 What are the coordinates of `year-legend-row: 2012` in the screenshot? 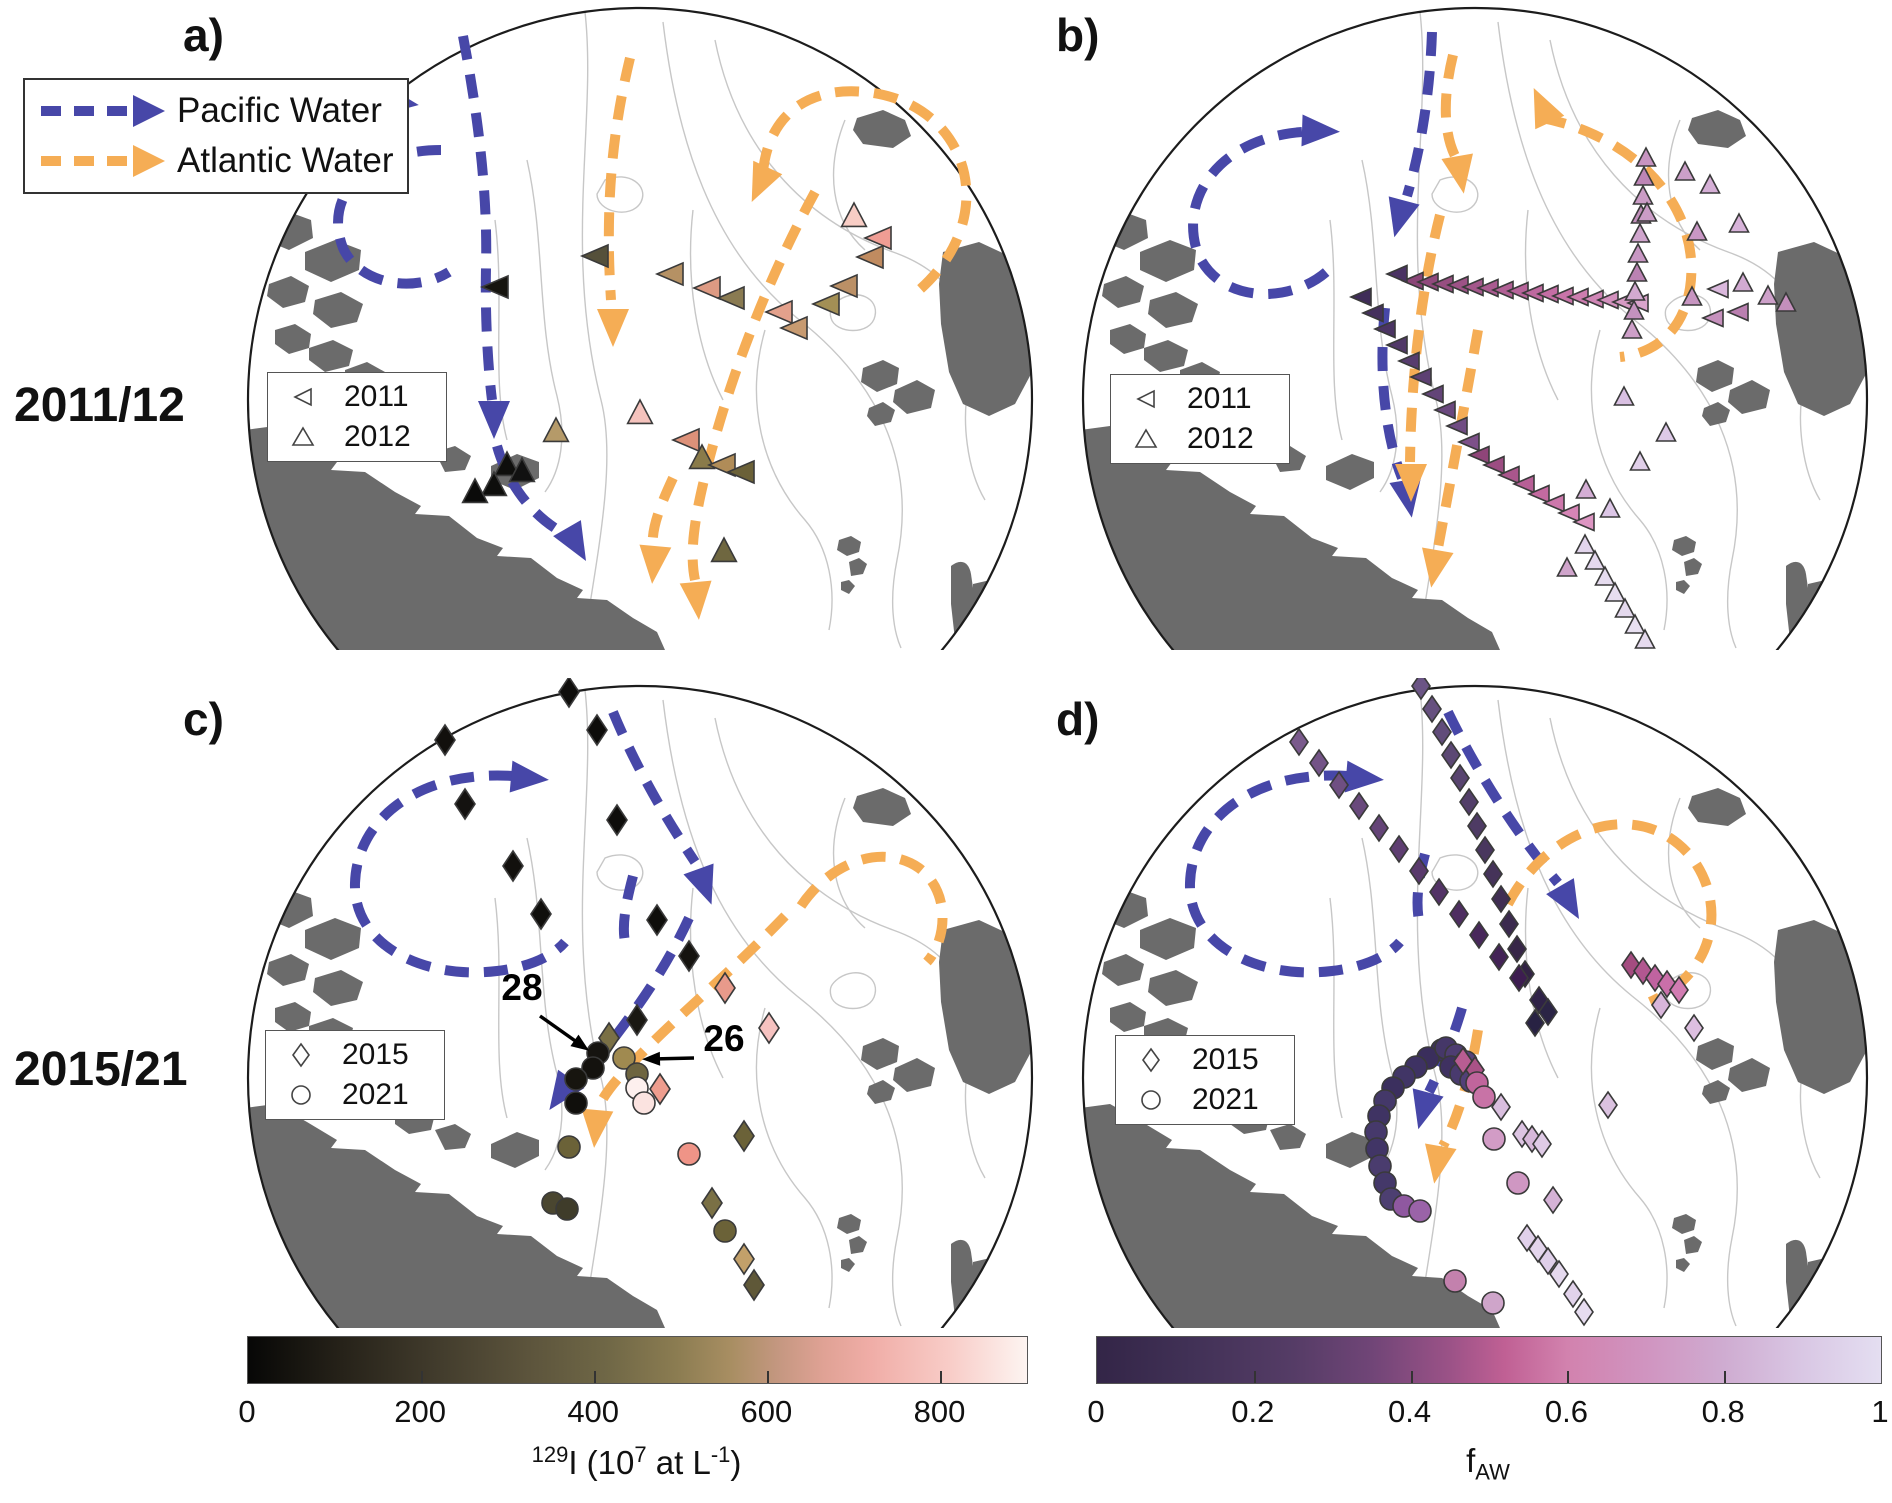 It's located at (357, 437).